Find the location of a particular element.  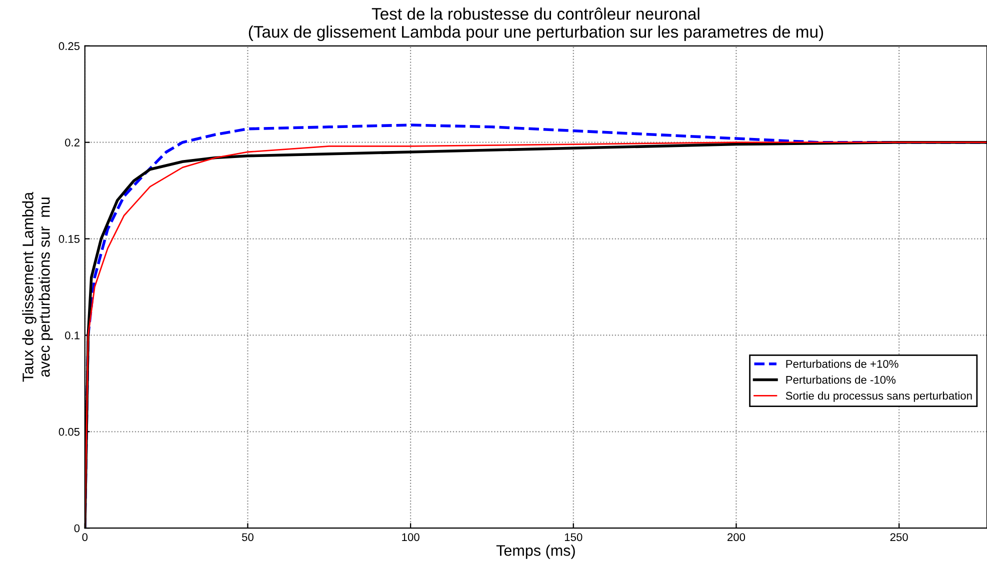

y-tick-label: 0 is located at coordinates (77, 528).